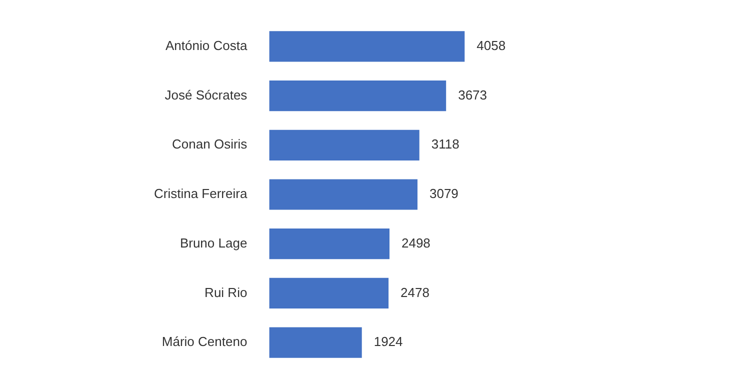 The width and height of the screenshot is (740, 389). I want to click on data-label: 3079, so click(443, 194).